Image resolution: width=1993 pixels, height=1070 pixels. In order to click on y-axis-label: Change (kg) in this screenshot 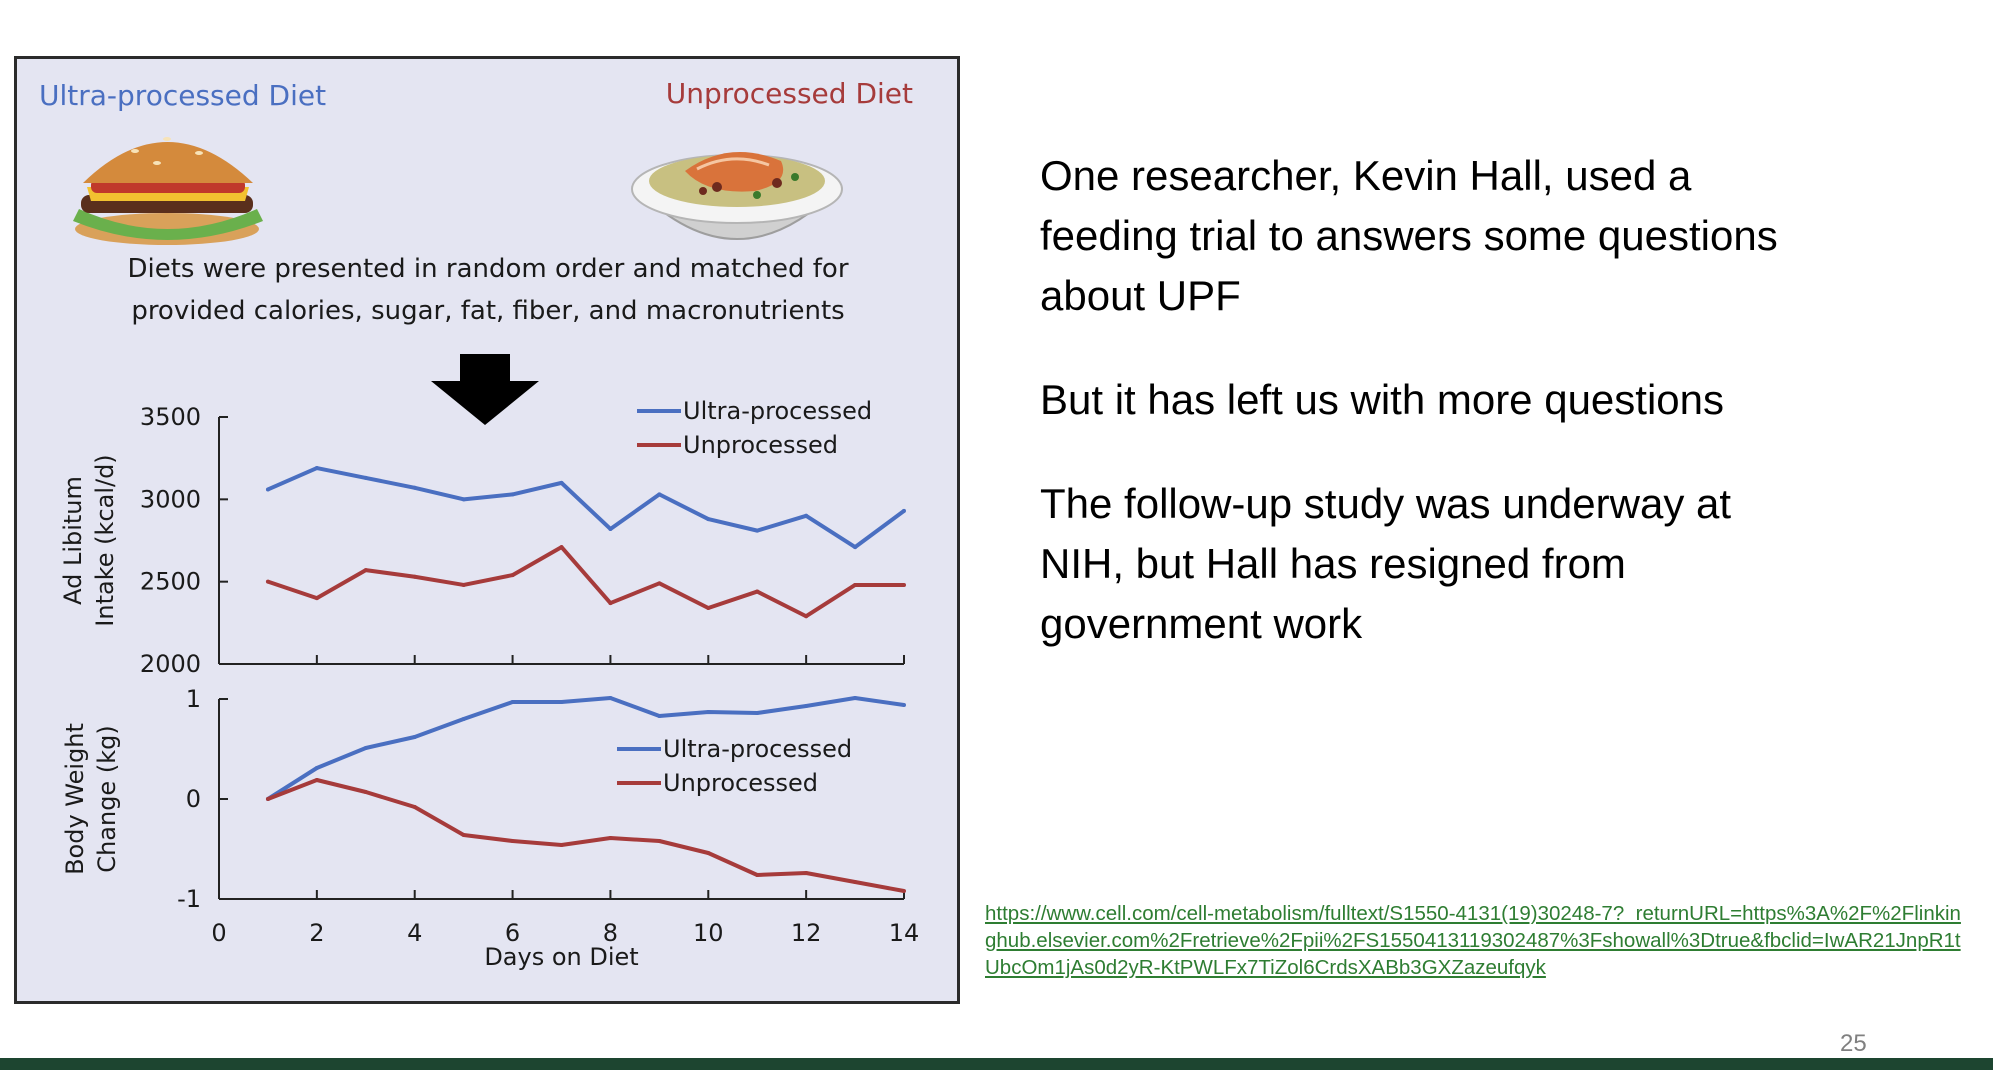, I will do `click(107, 798)`.